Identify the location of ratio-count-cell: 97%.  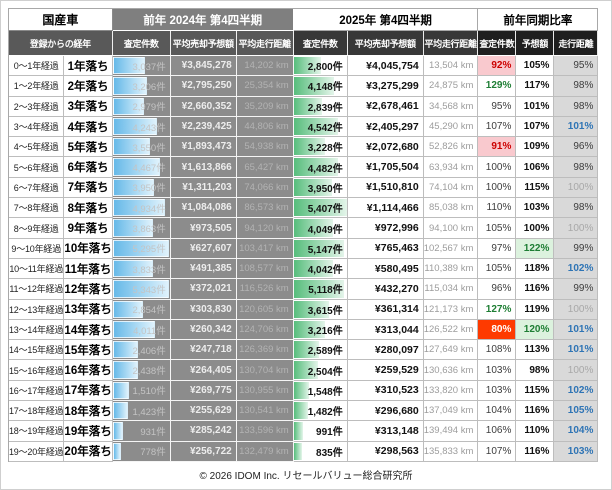
(497, 248).